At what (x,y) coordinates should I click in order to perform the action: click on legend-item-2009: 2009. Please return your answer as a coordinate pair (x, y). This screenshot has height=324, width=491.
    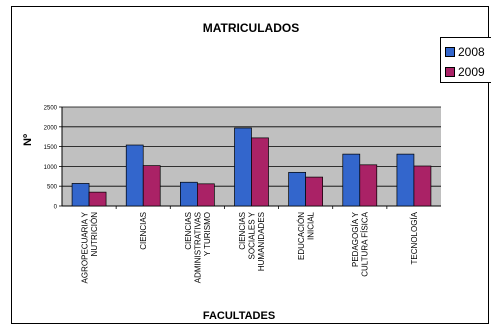
    Looking at the image, I should click on (465, 72).